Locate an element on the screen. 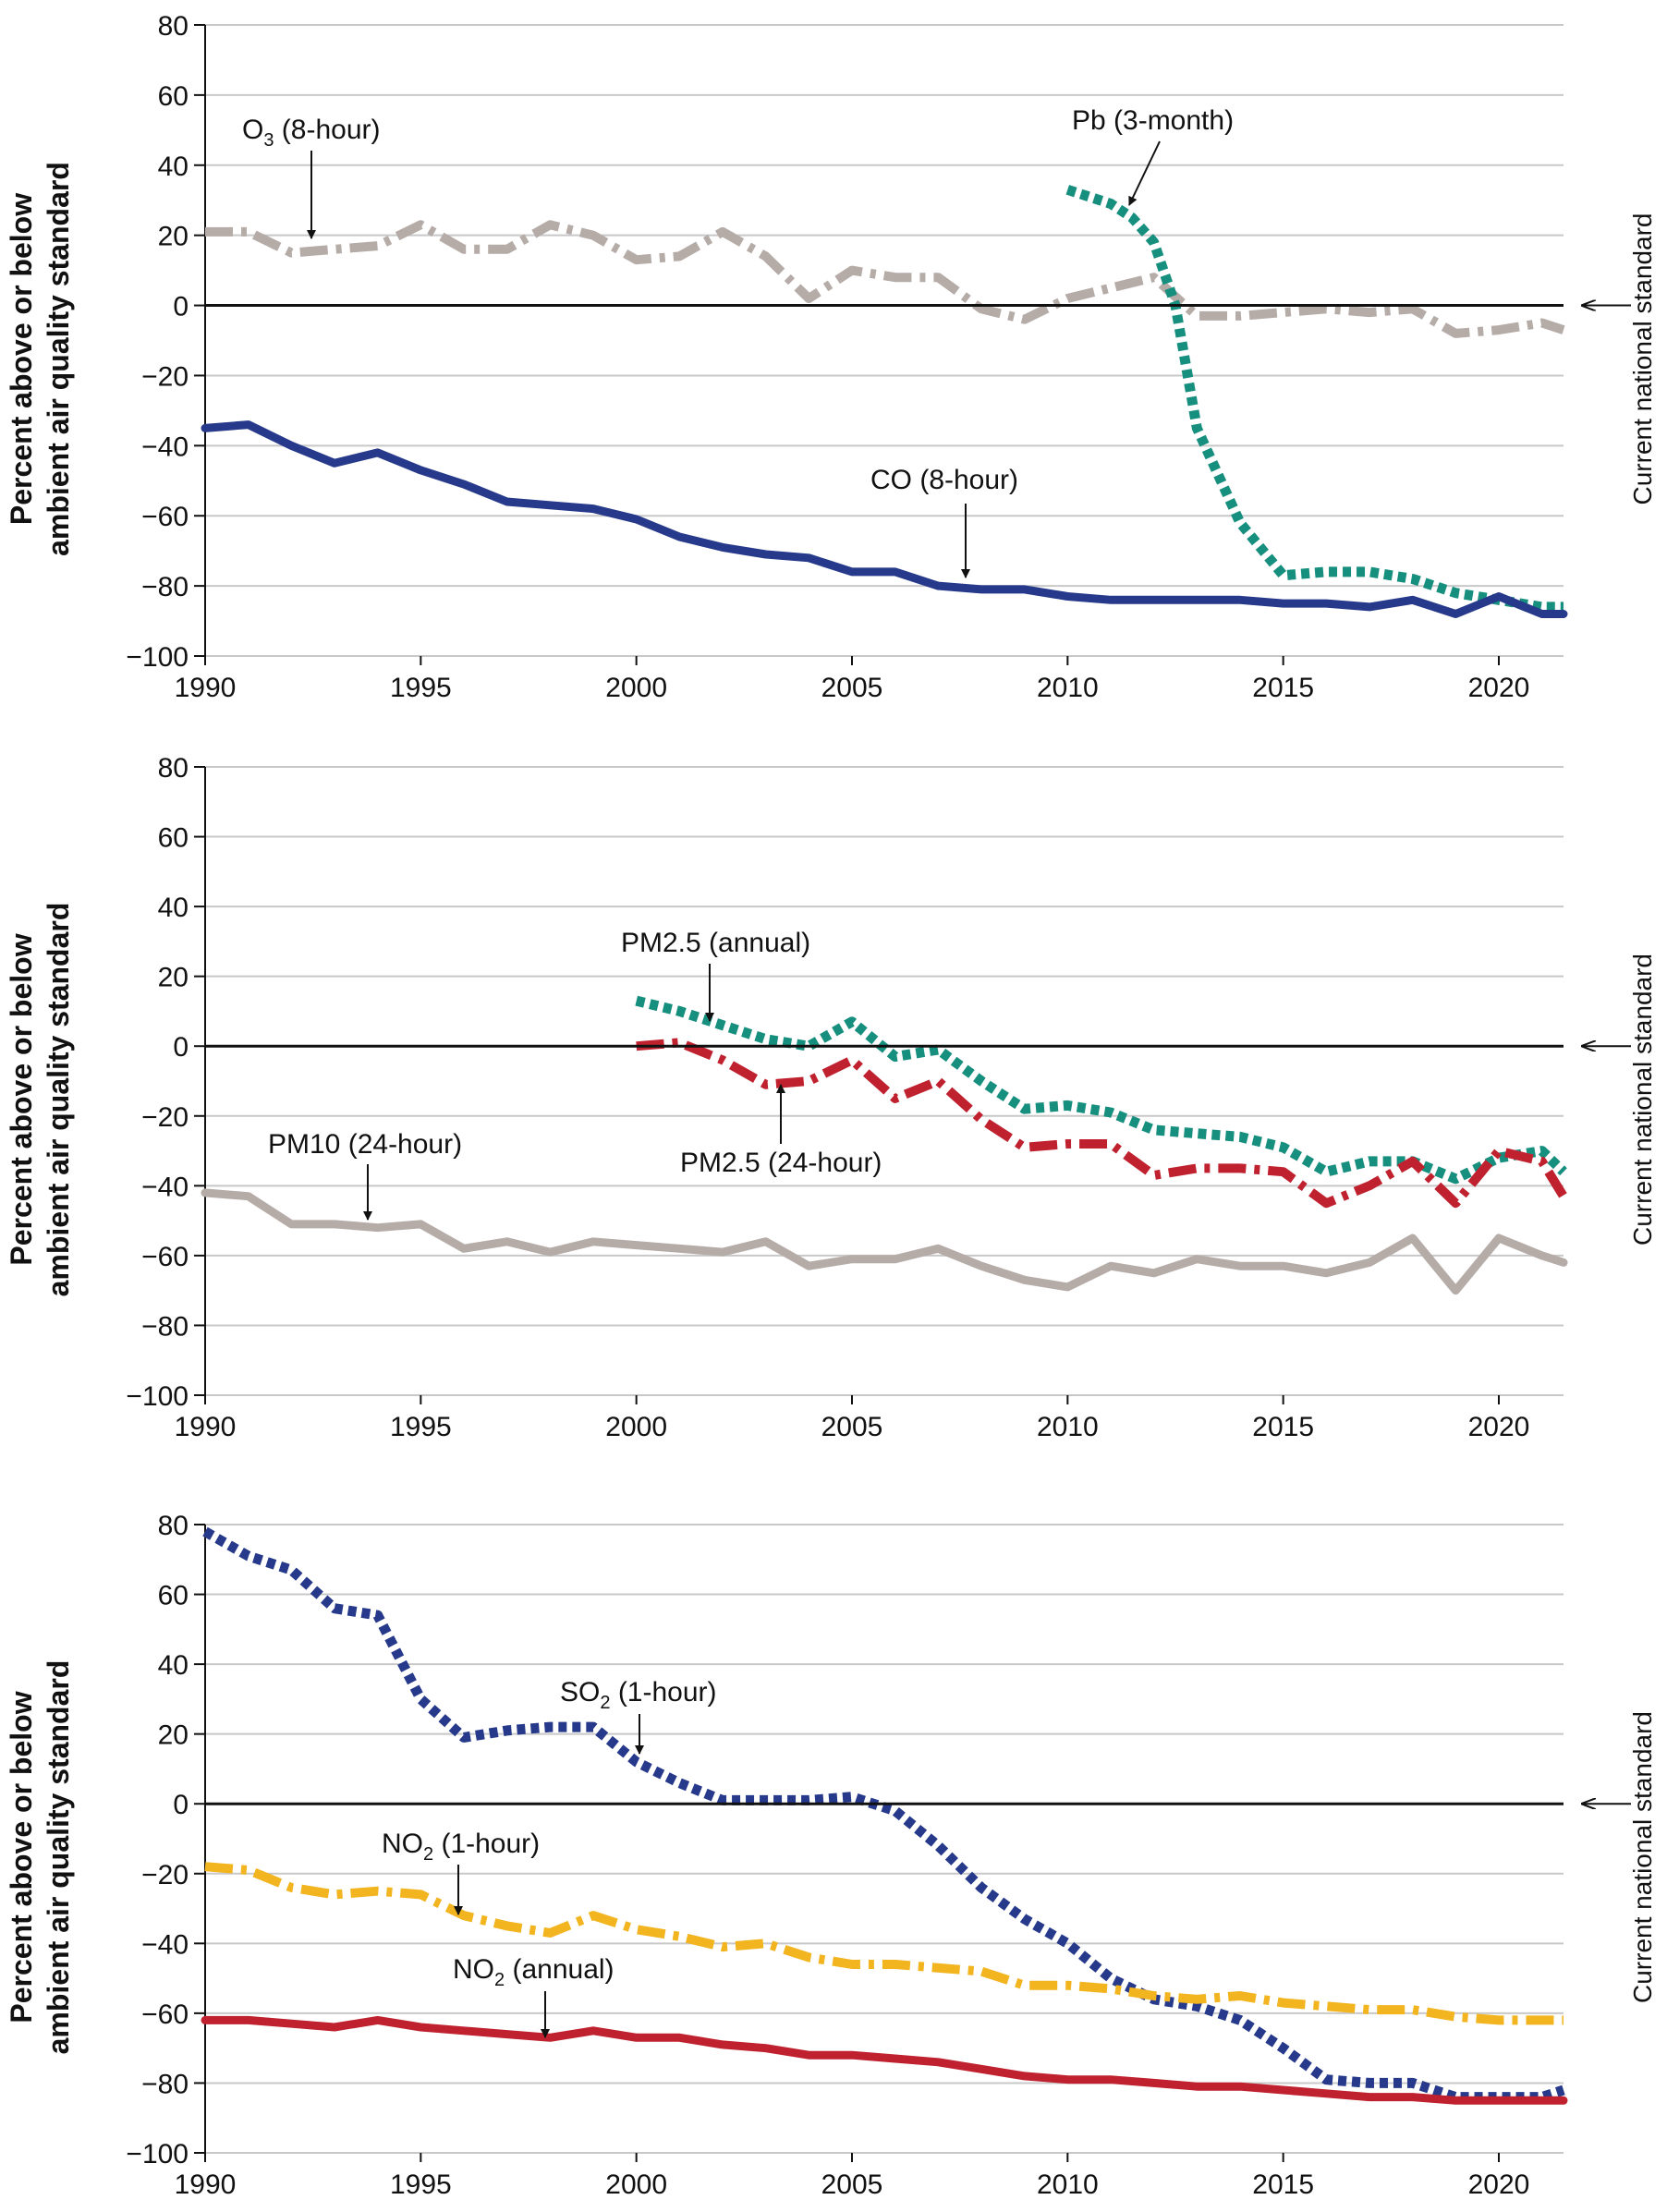 Image resolution: width=1667 pixels, height=2212 pixels. series-line-pb is located at coordinates (1314, 399).